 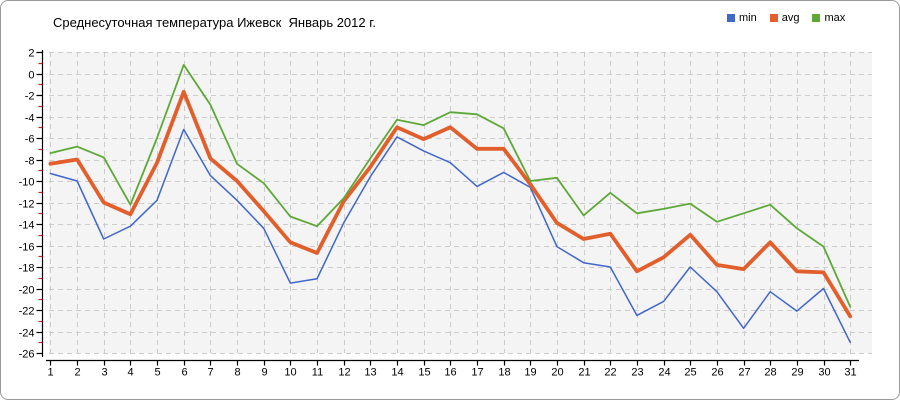 I want to click on svg-text: 14, so click(x=397, y=373).